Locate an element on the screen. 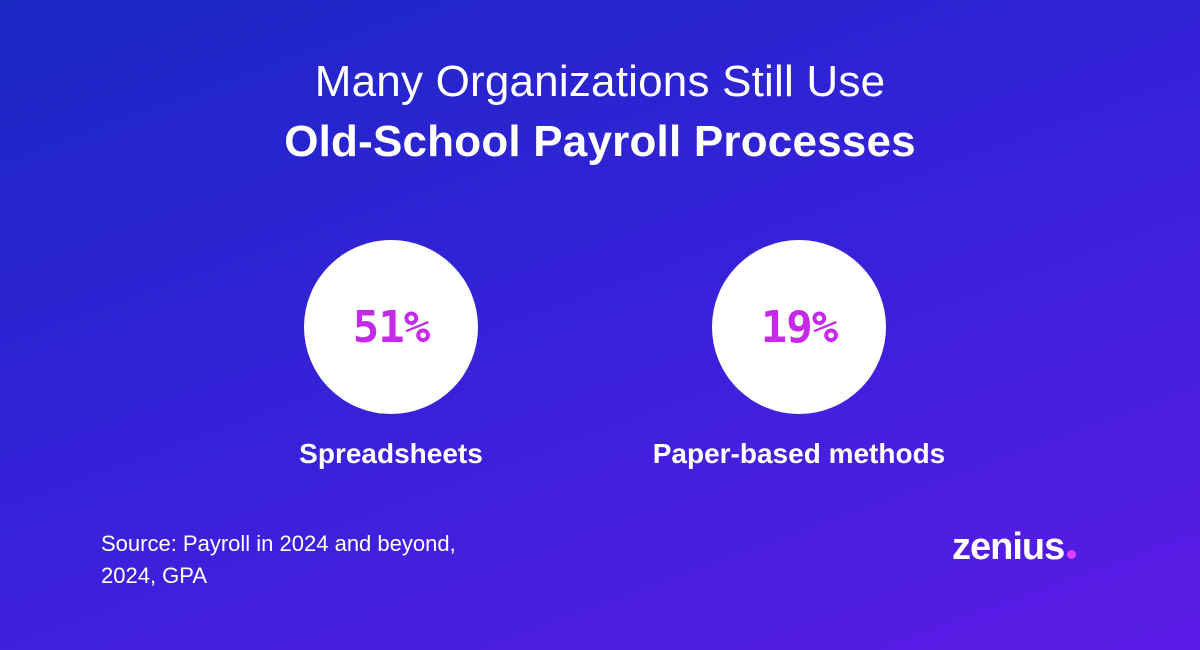 This screenshot has height=650, width=1200. stat-value: 19% is located at coordinates (799, 327).